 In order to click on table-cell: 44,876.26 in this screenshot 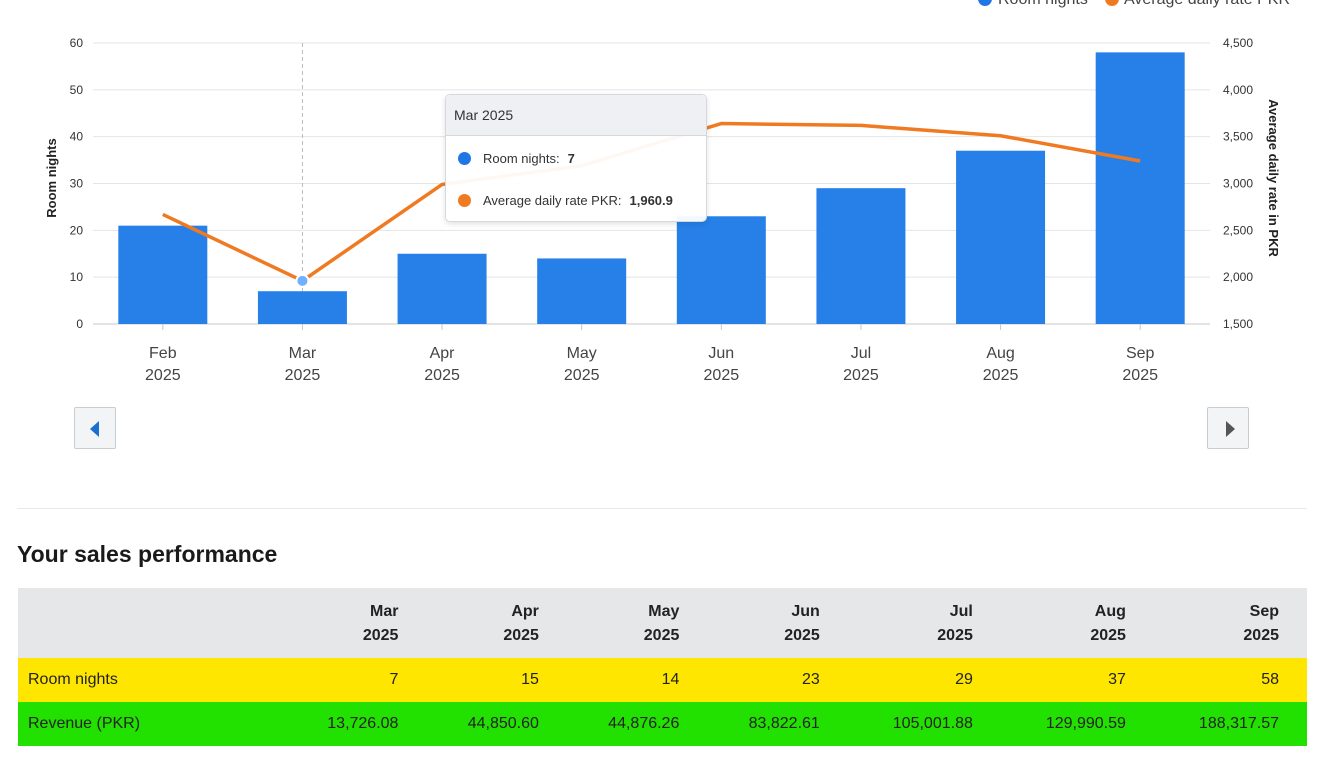, I will do `click(637, 724)`.